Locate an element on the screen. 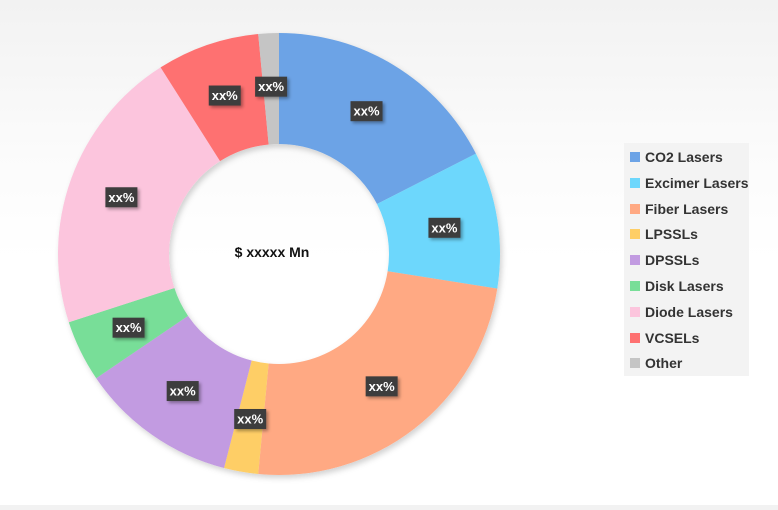  legend-item-lpssls: LPSSLs is located at coordinates (664, 234).